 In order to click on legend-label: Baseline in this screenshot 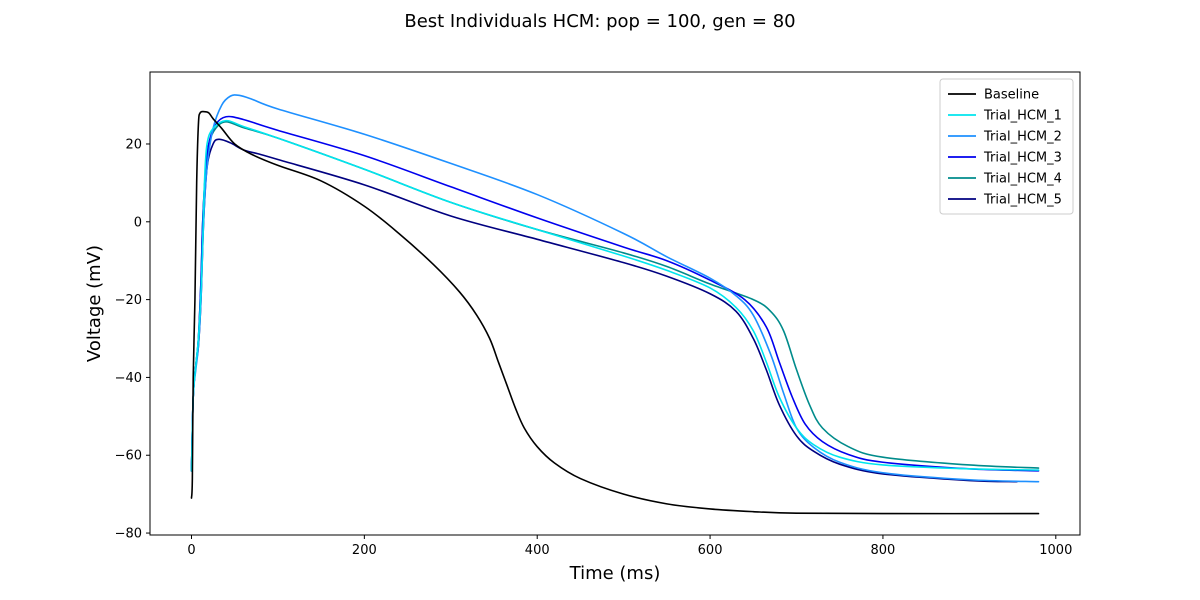, I will do `click(1011, 95)`.